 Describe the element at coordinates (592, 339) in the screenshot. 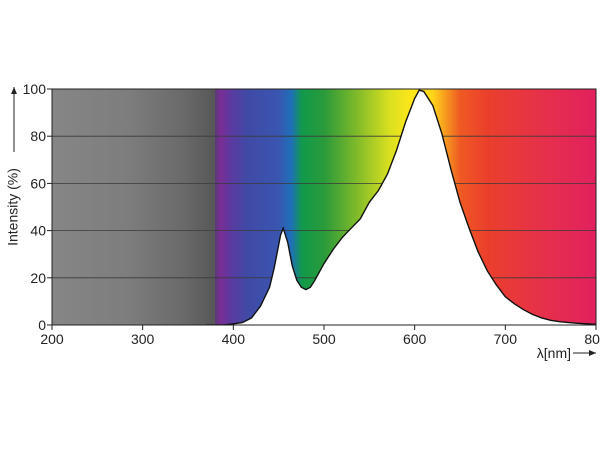

I see `x-tick-label-800: 800` at that location.